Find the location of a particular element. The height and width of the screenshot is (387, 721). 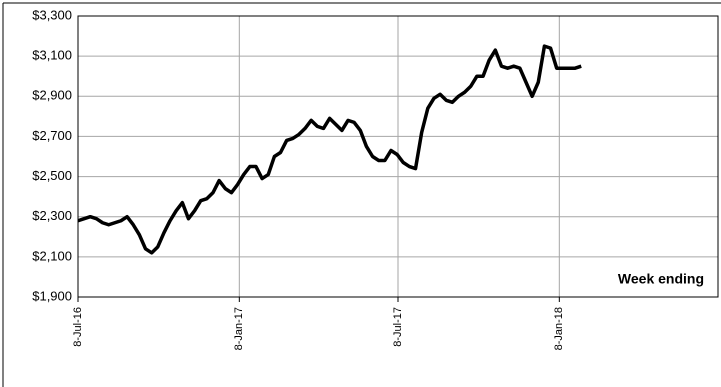

x-tick-label: 8-Jul-16 is located at coordinates (78, 327).